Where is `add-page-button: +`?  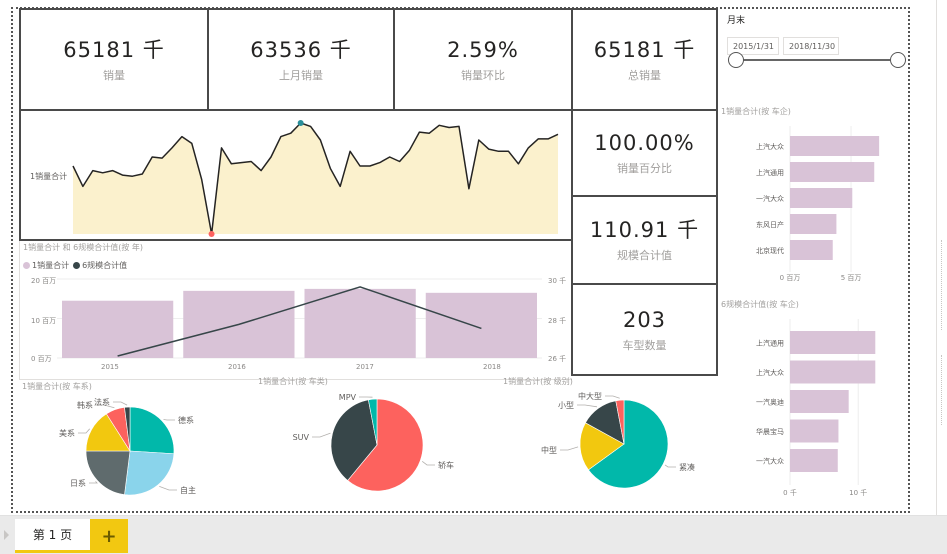 add-page-button: + is located at coordinates (109, 536).